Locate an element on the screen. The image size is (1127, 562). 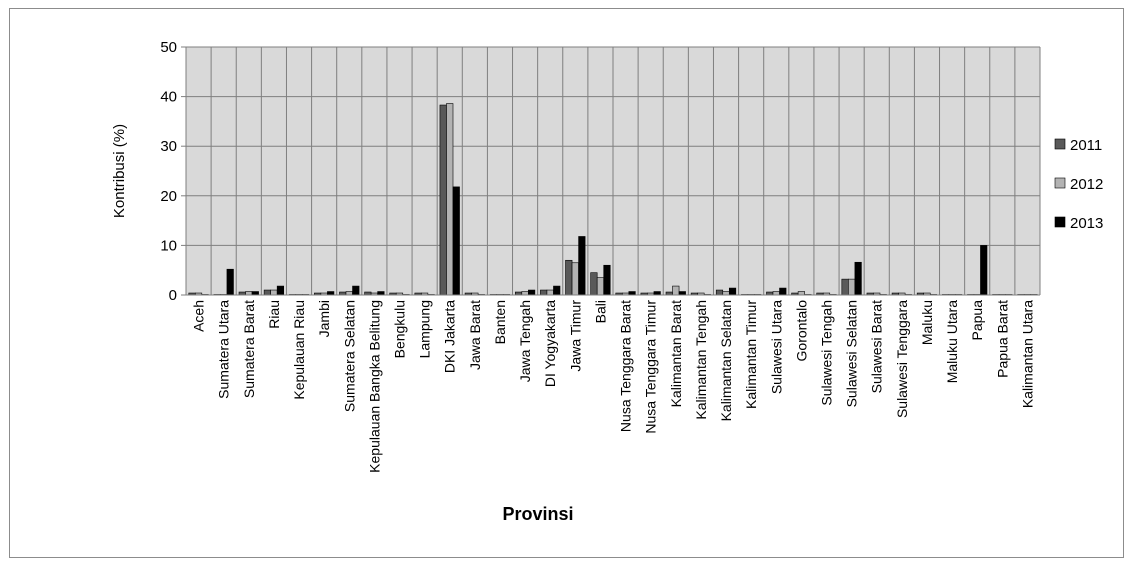
legend-swatch-2012 is located at coordinates (1060, 183).